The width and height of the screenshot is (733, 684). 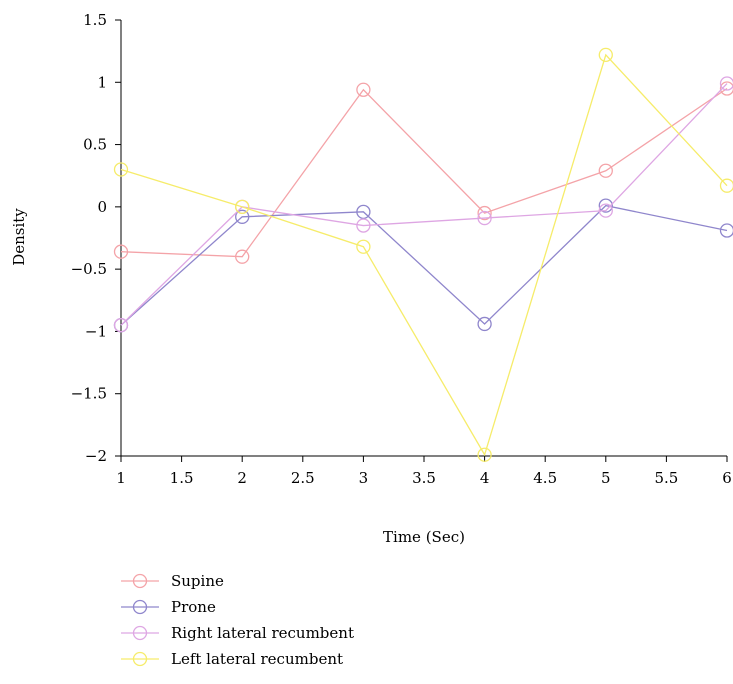 What do you see at coordinates (96, 456) in the screenshot?
I see `y-tick-label: −2` at bounding box center [96, 456].